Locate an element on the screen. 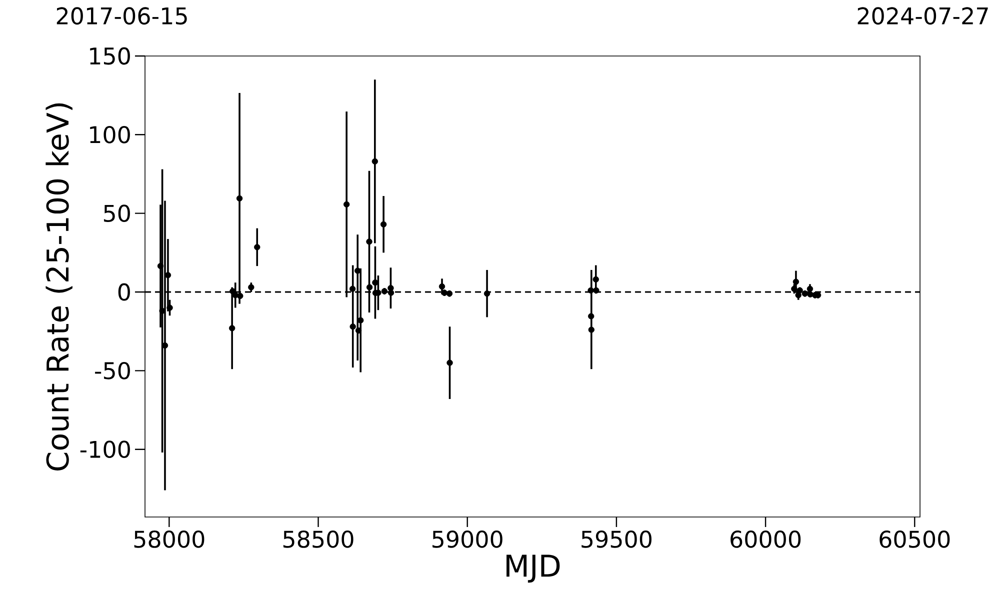 Image resolution: width=997 pixels, height=613 pixels. x-tick-label: 59000 is located at coordinates (467, 539).